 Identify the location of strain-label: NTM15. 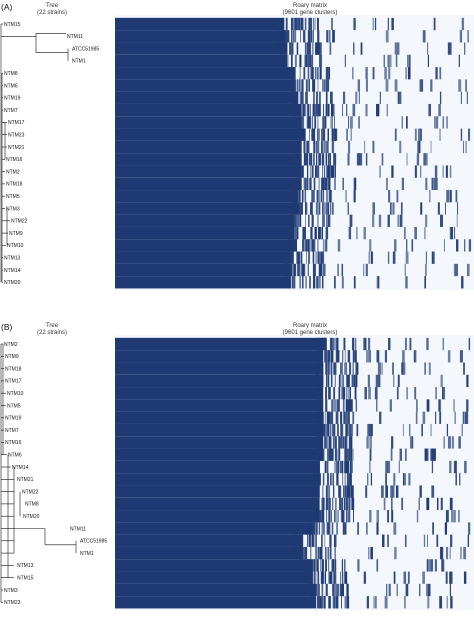
(12, 25).